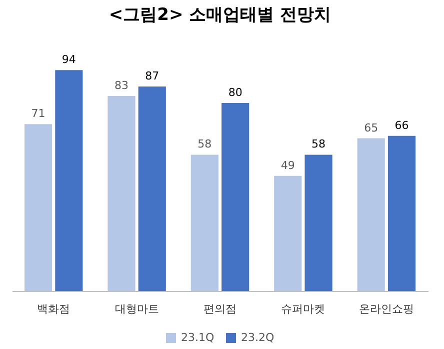  I want to click on legend-label: 23.1Q, so click(197, 337).